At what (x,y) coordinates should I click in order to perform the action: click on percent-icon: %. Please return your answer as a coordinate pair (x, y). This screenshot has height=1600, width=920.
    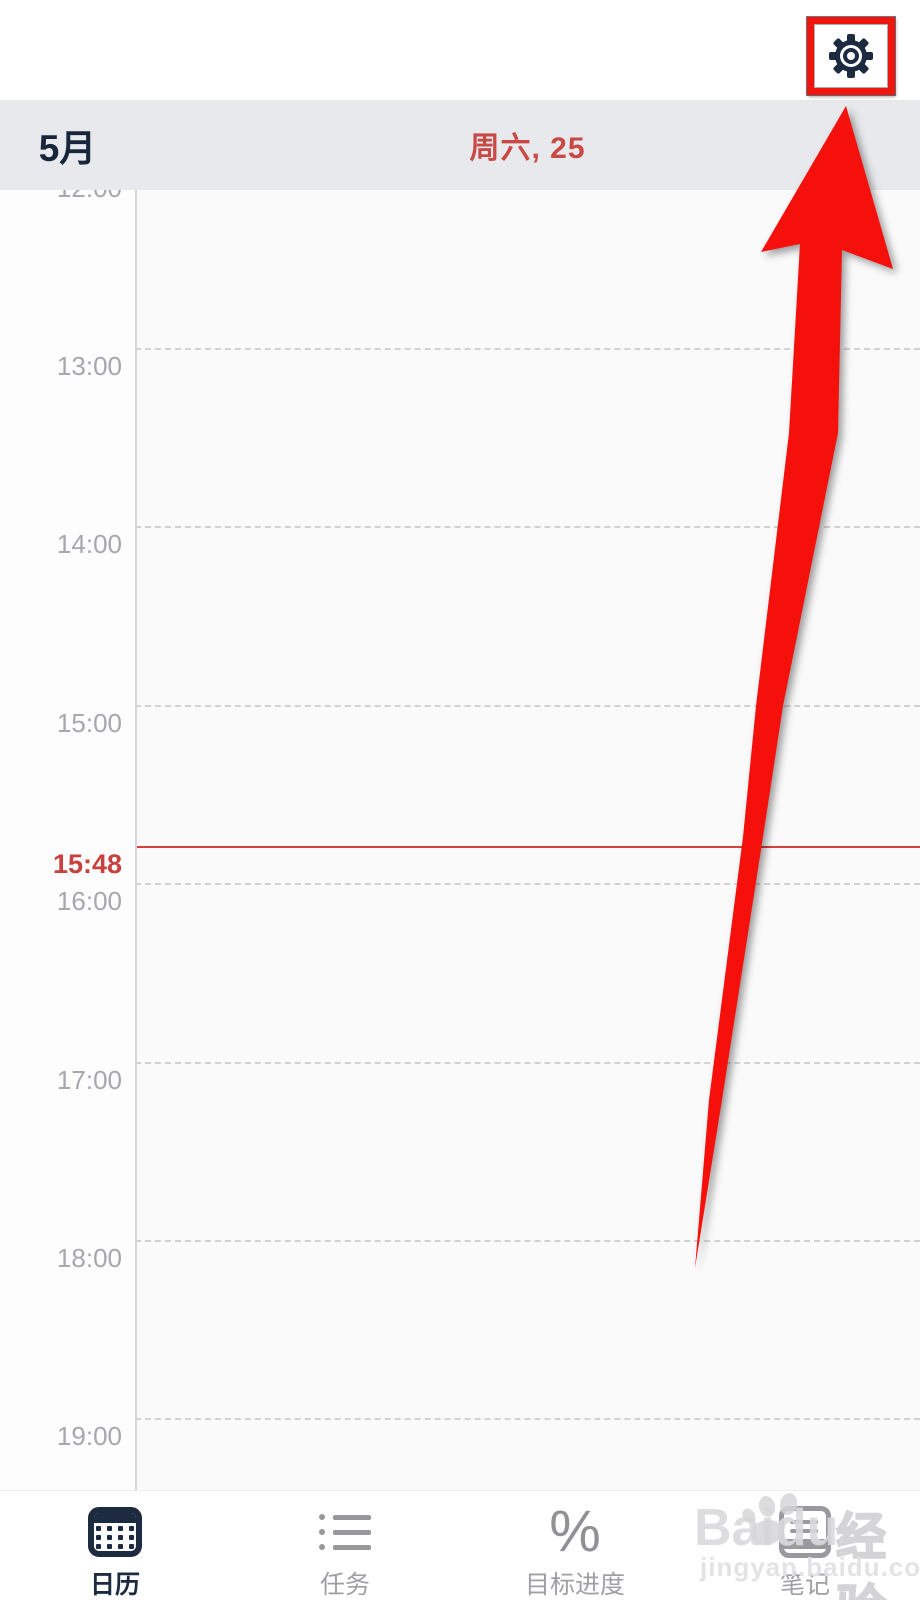
    Looking at the image, I should click on (575, 1531).